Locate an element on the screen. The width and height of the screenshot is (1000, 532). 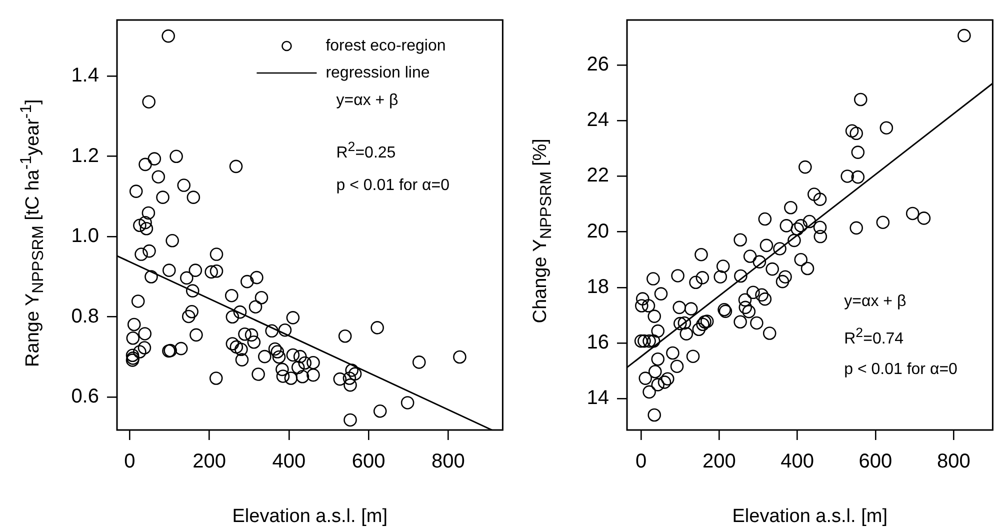
annotation: R$^{2}$=0.25 is located at coordinates (366, 150).